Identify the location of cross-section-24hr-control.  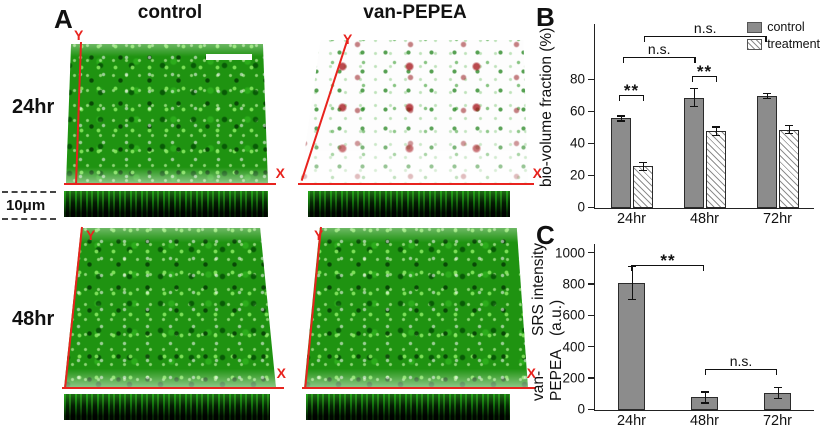
(166, 204).